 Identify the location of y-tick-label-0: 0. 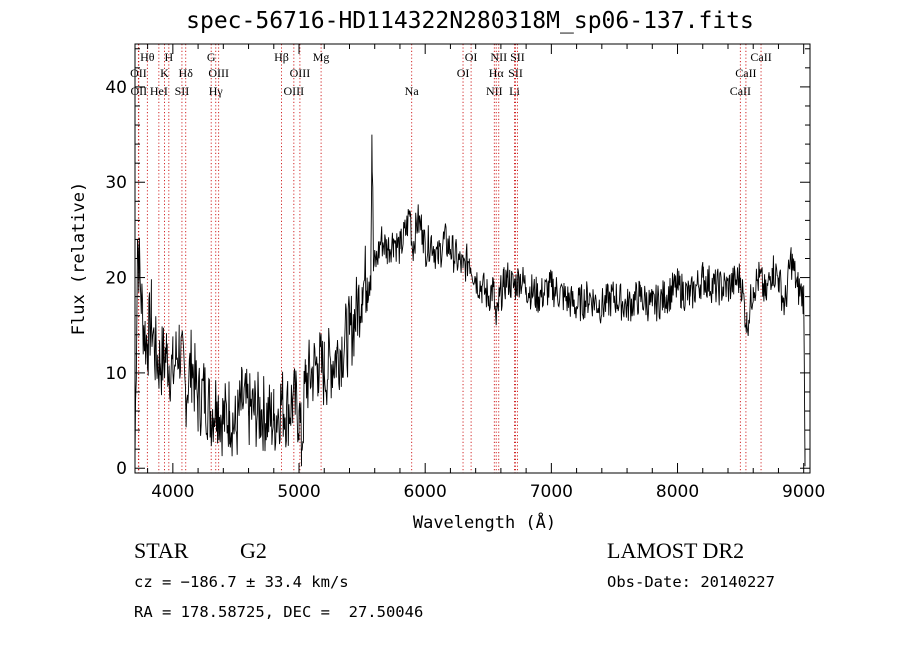
(121, 469).